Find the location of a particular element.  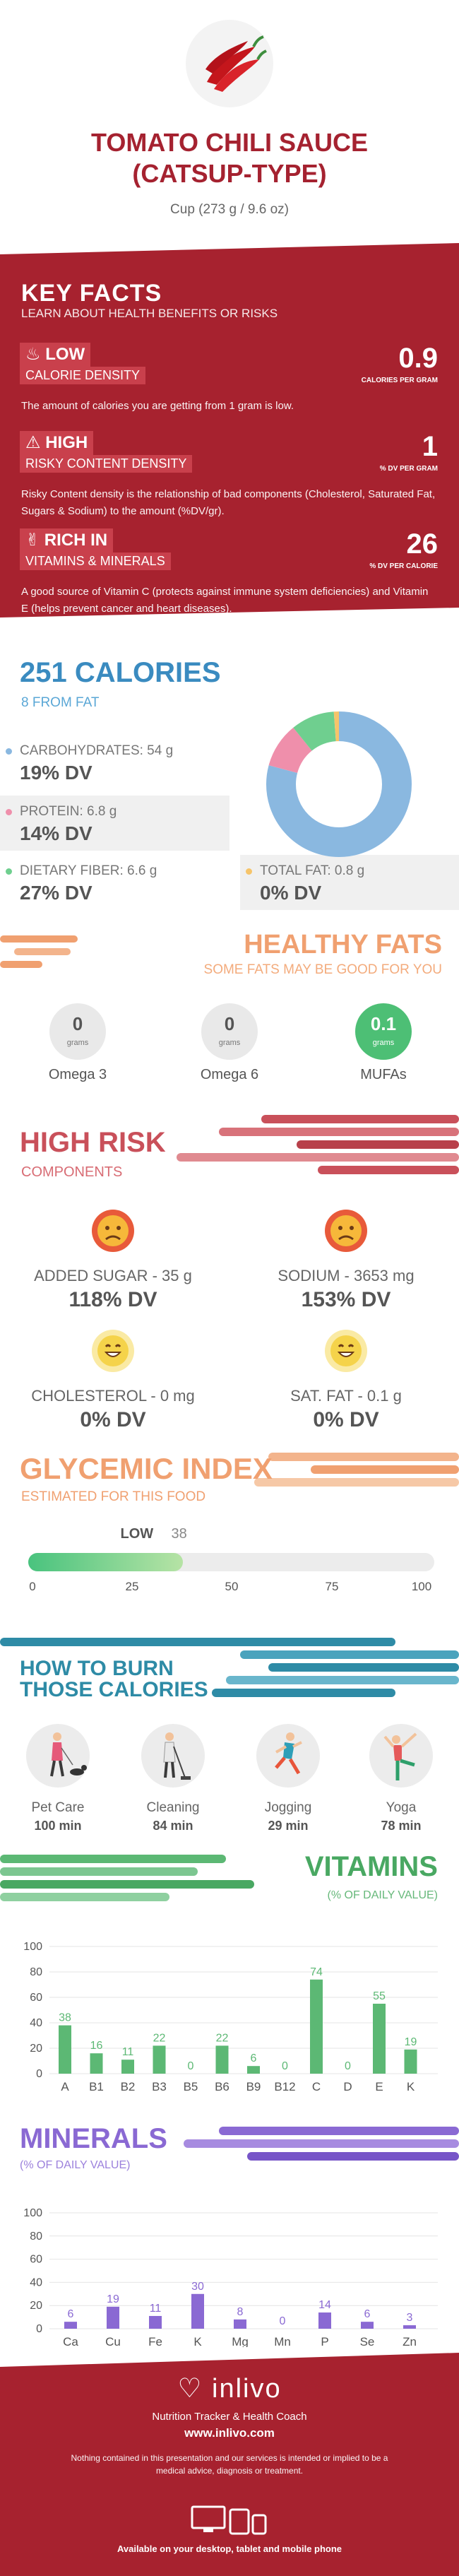

bar-B1 is located at coordinates (96, 2063).